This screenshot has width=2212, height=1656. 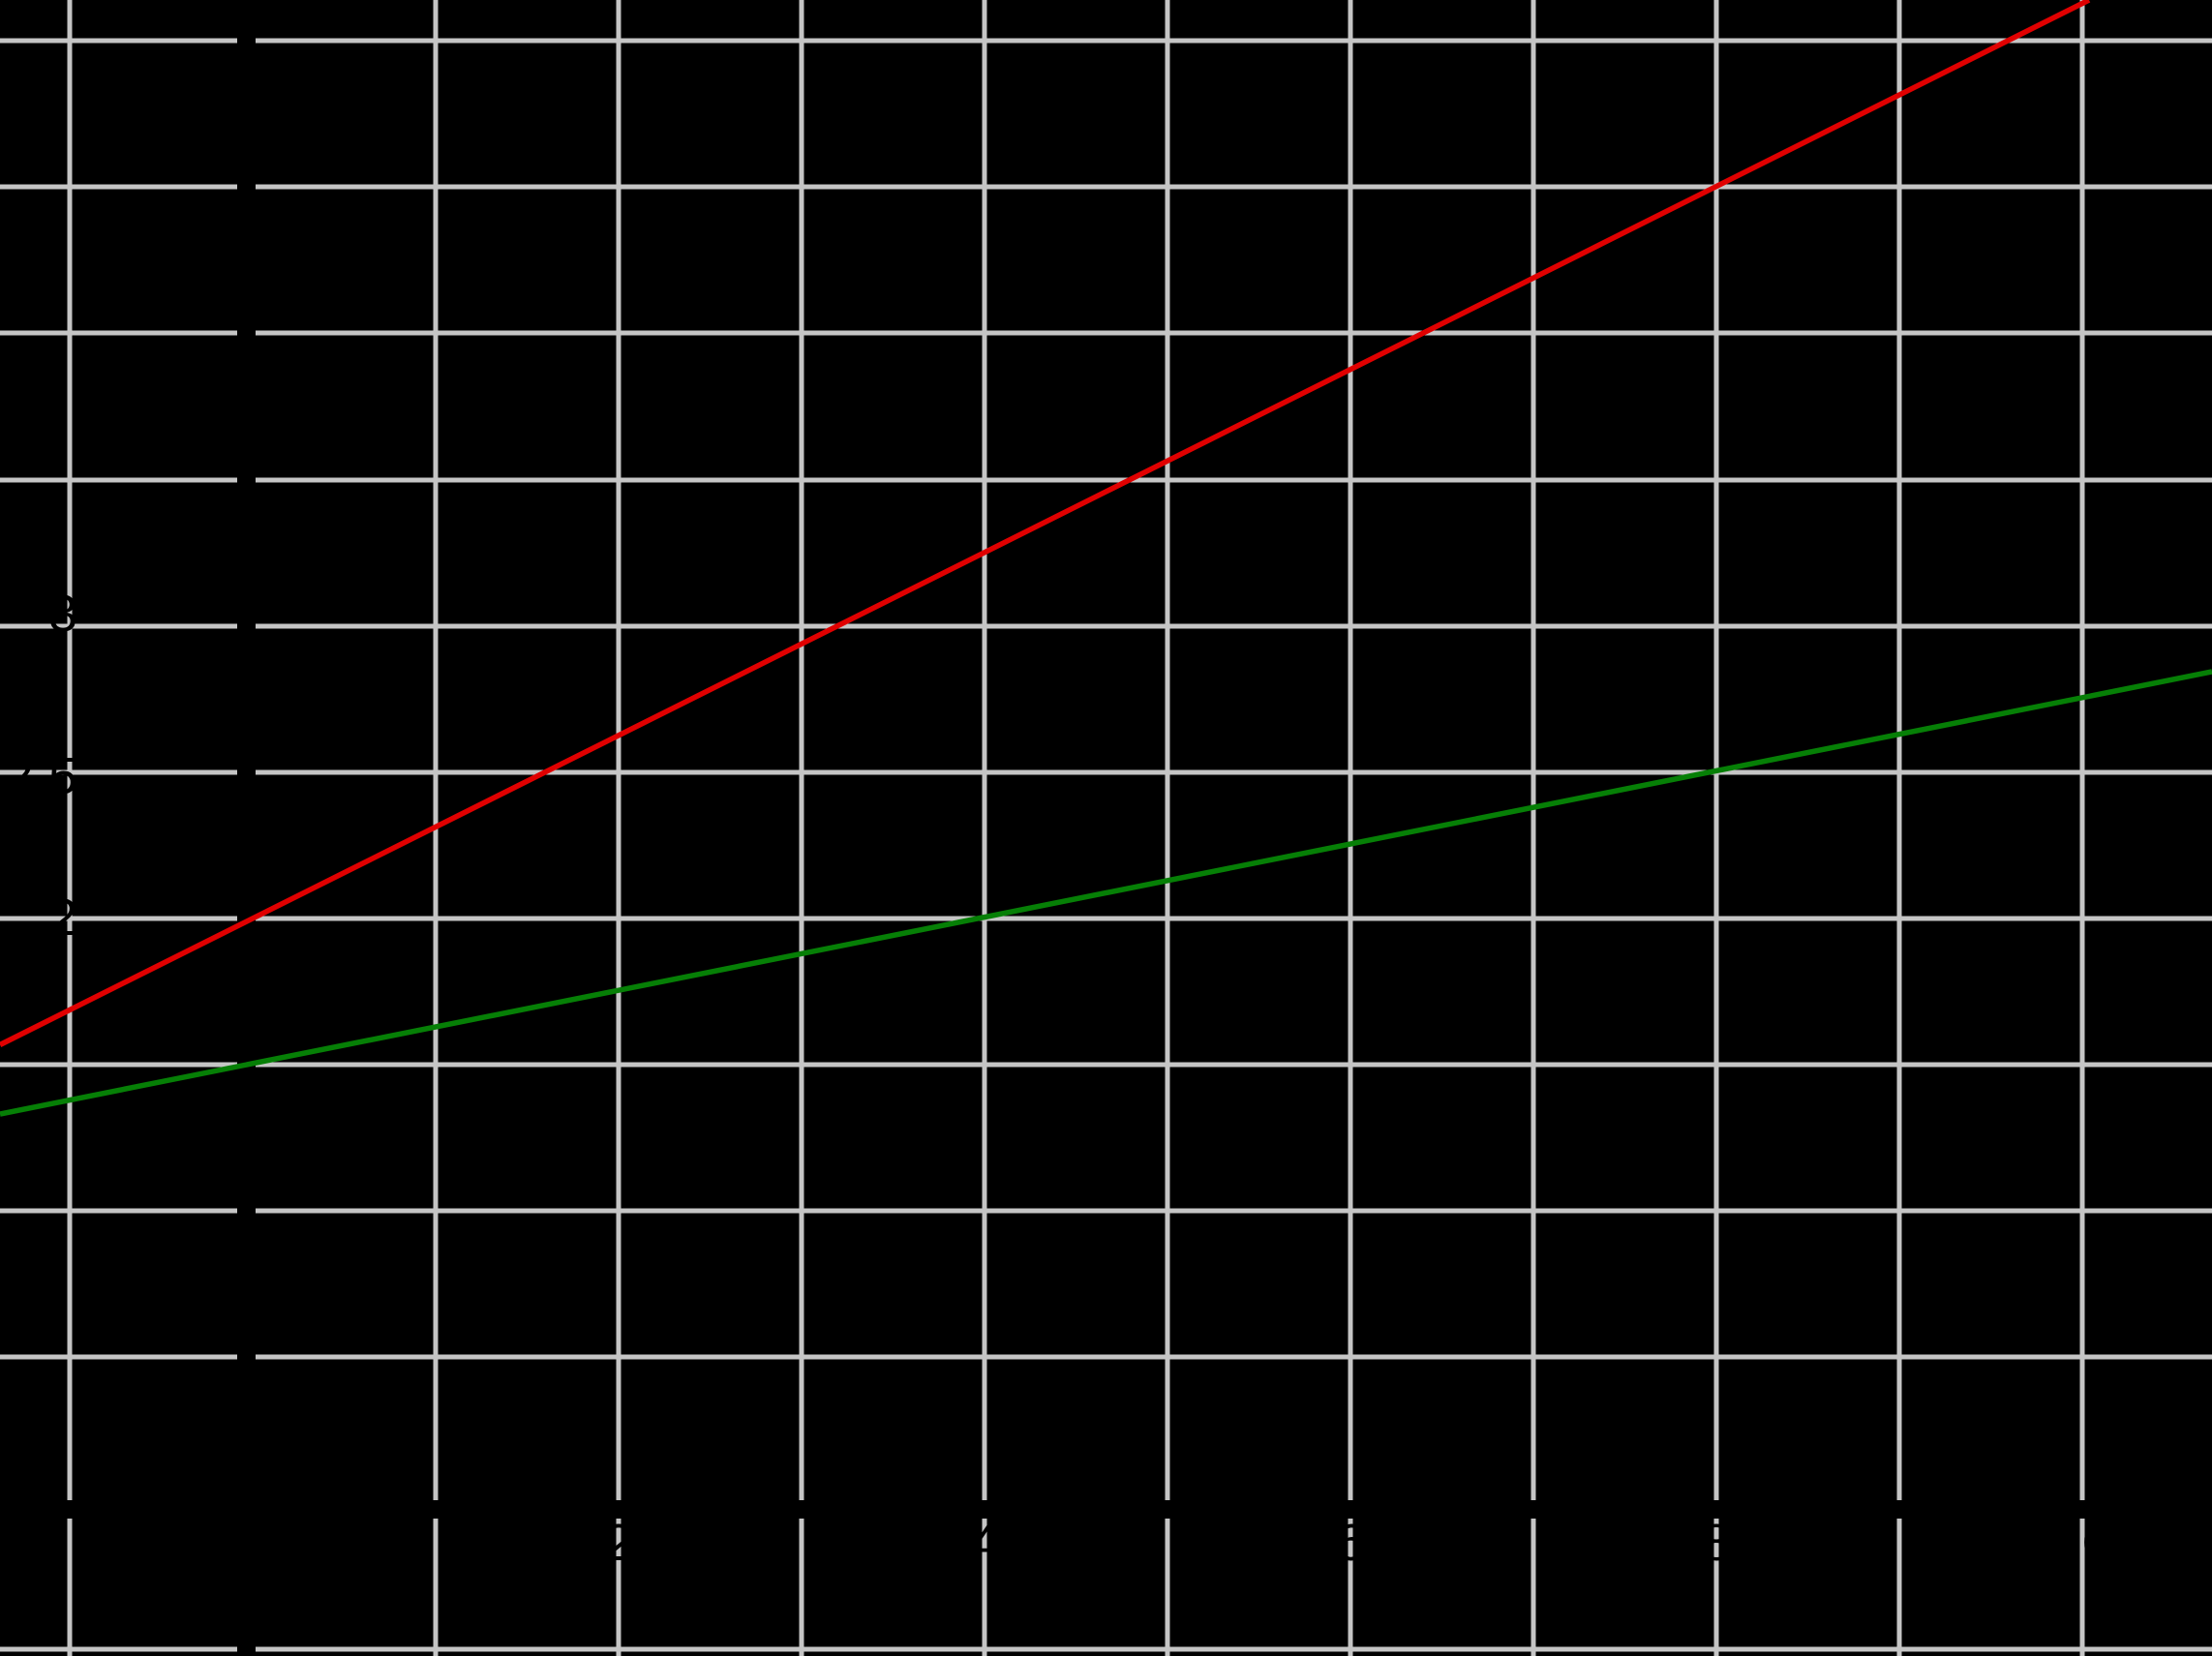 I want to click on y-tick-label: 3, so click(x=62, y=614).